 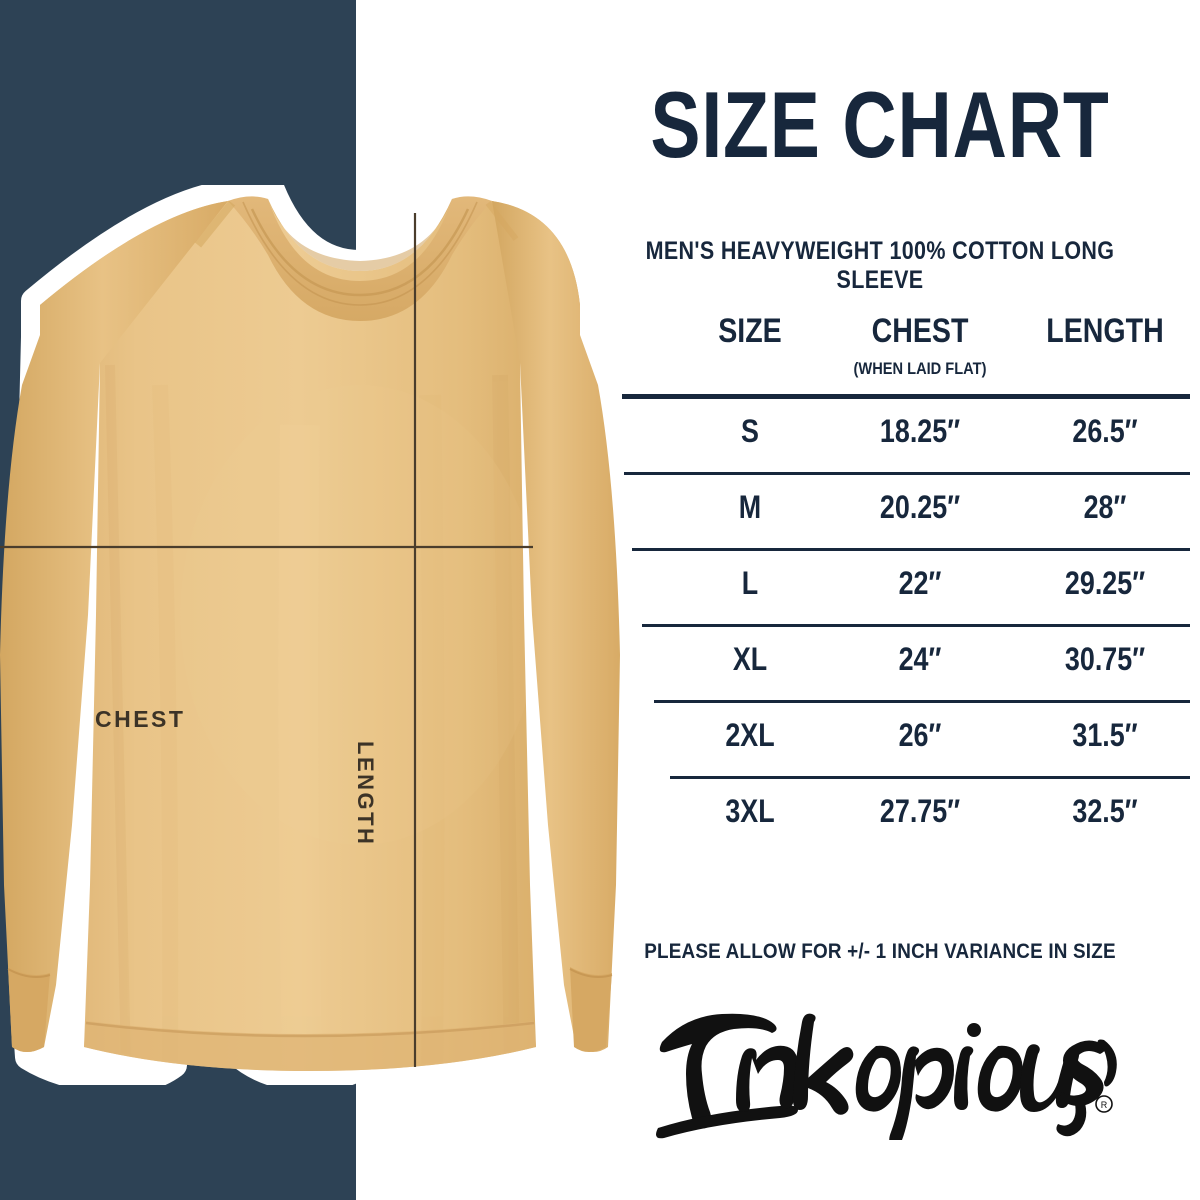 What do you see at coordinates (906, 396) in the screenshot?
I see `table-header-divider` at bounding box center [906, 396].